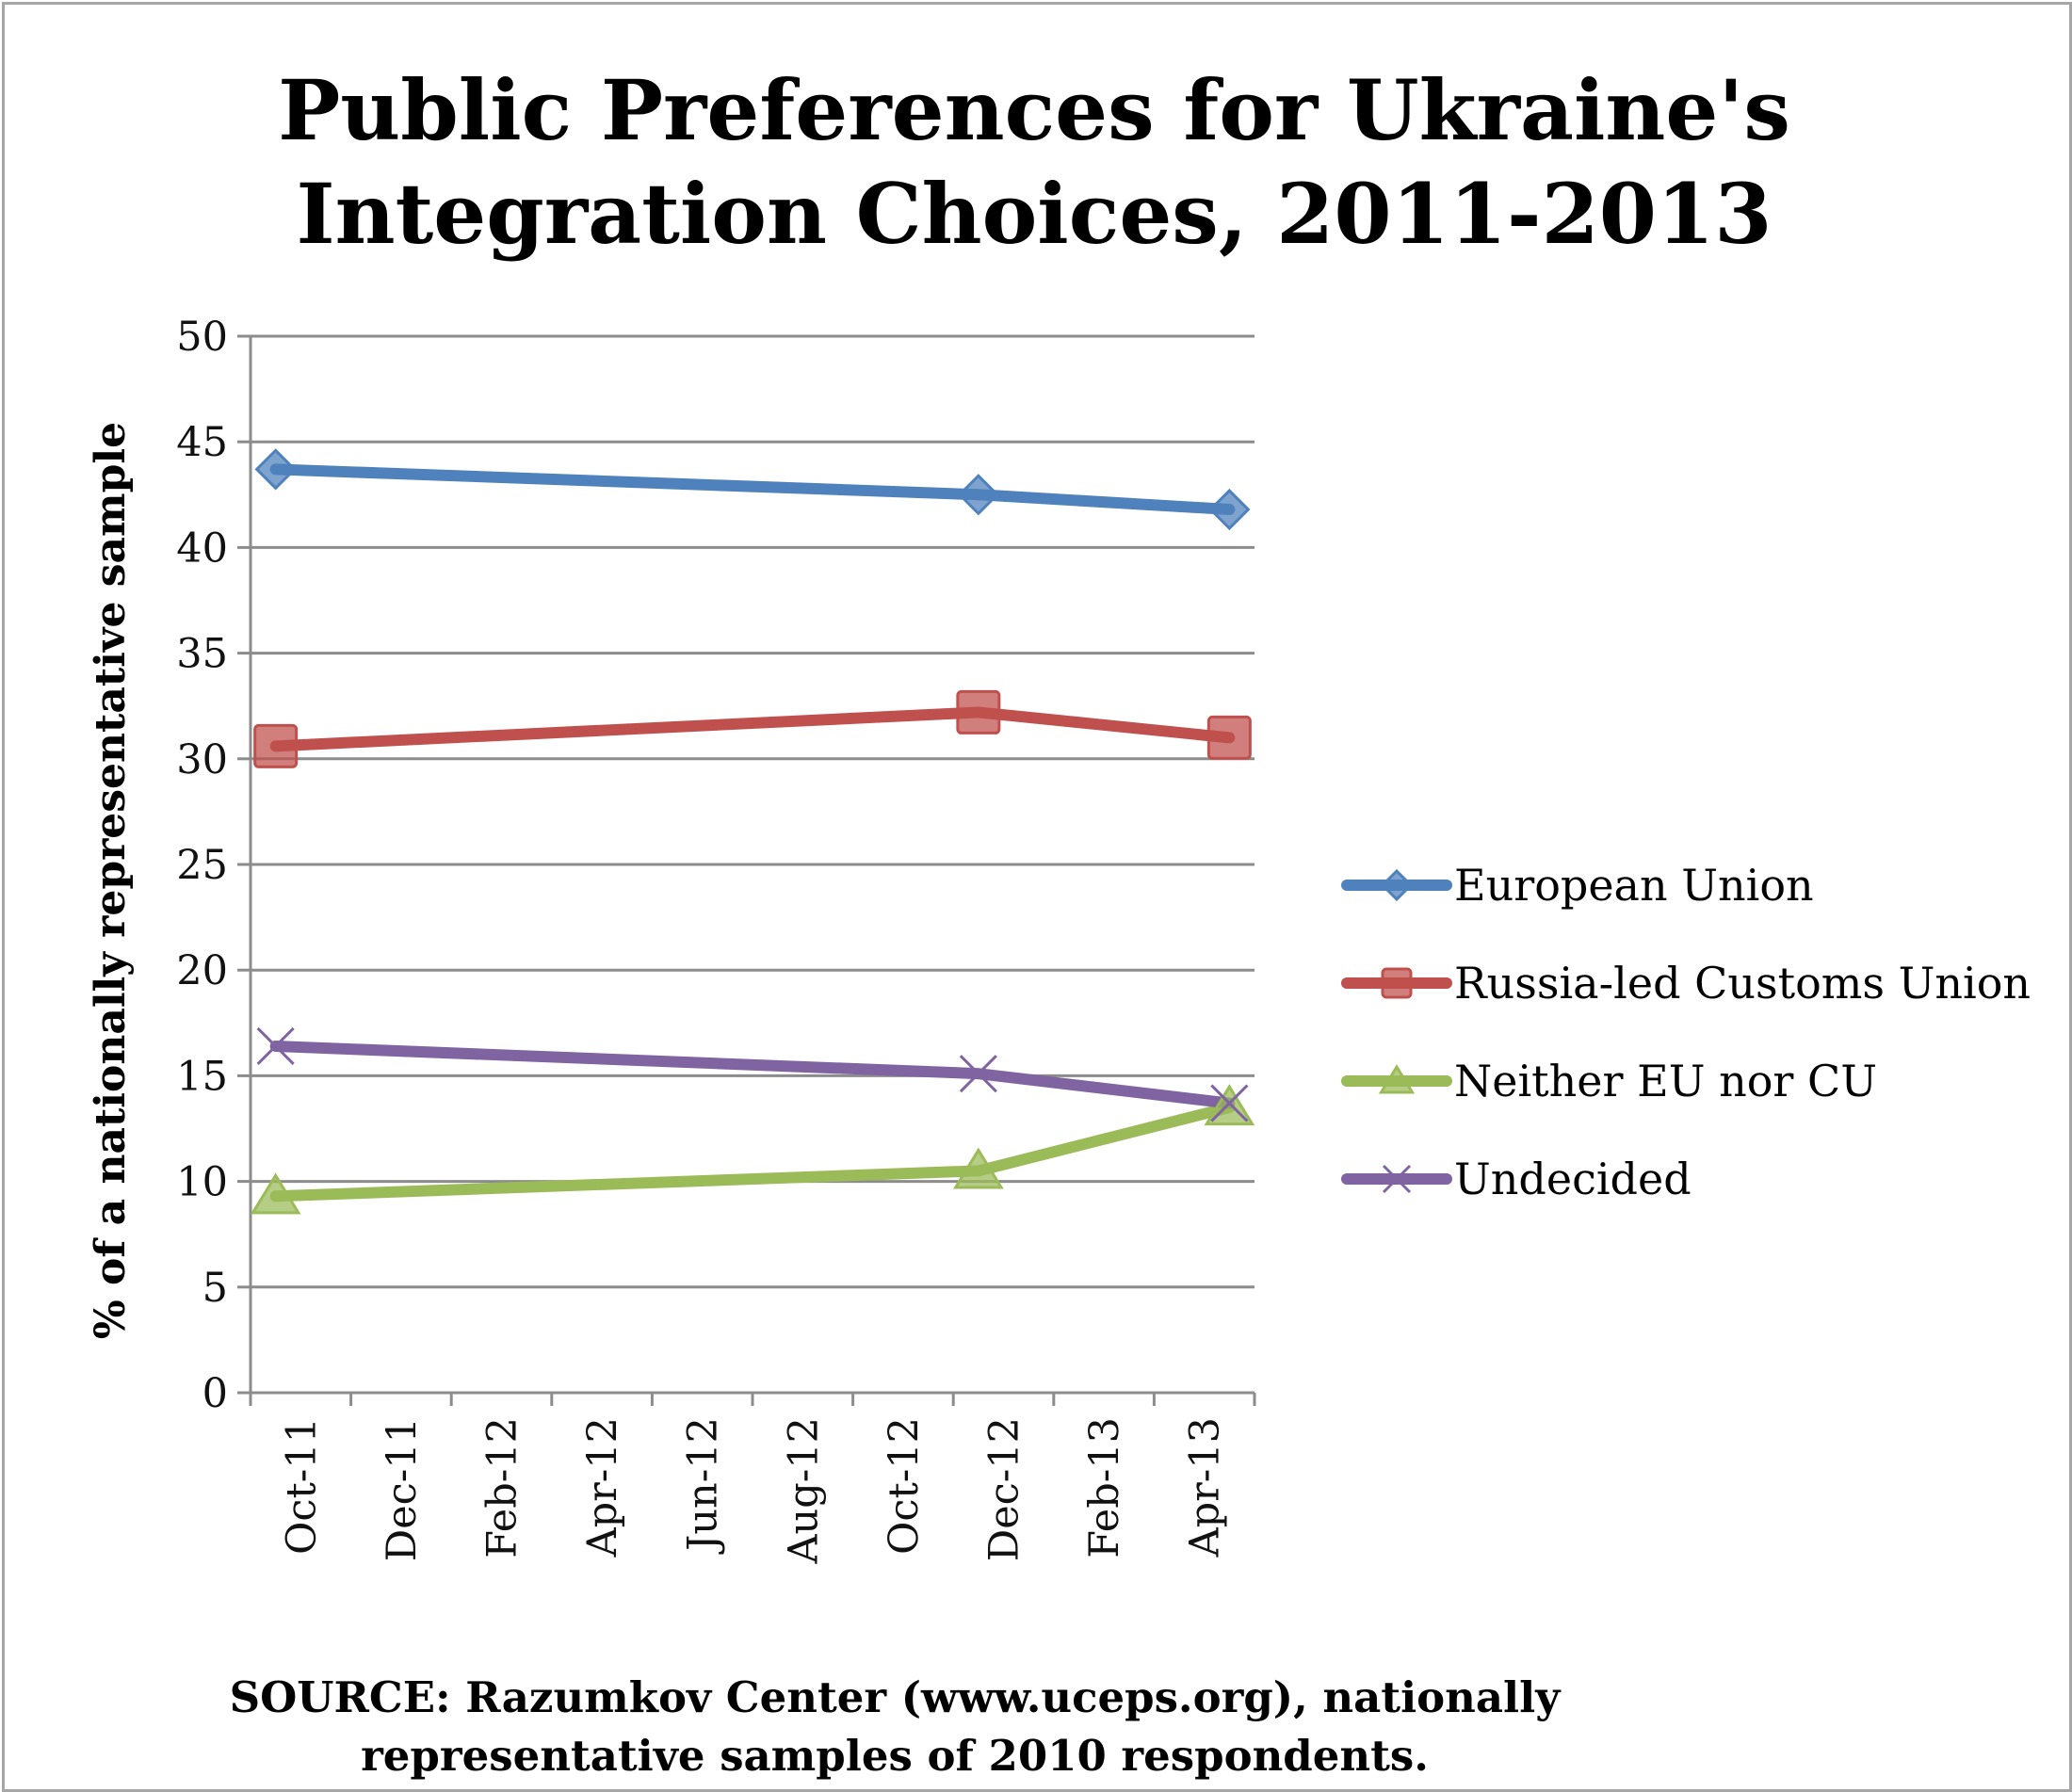  I want to click on x-tick-label: Apr-12, so click(603, 1487).